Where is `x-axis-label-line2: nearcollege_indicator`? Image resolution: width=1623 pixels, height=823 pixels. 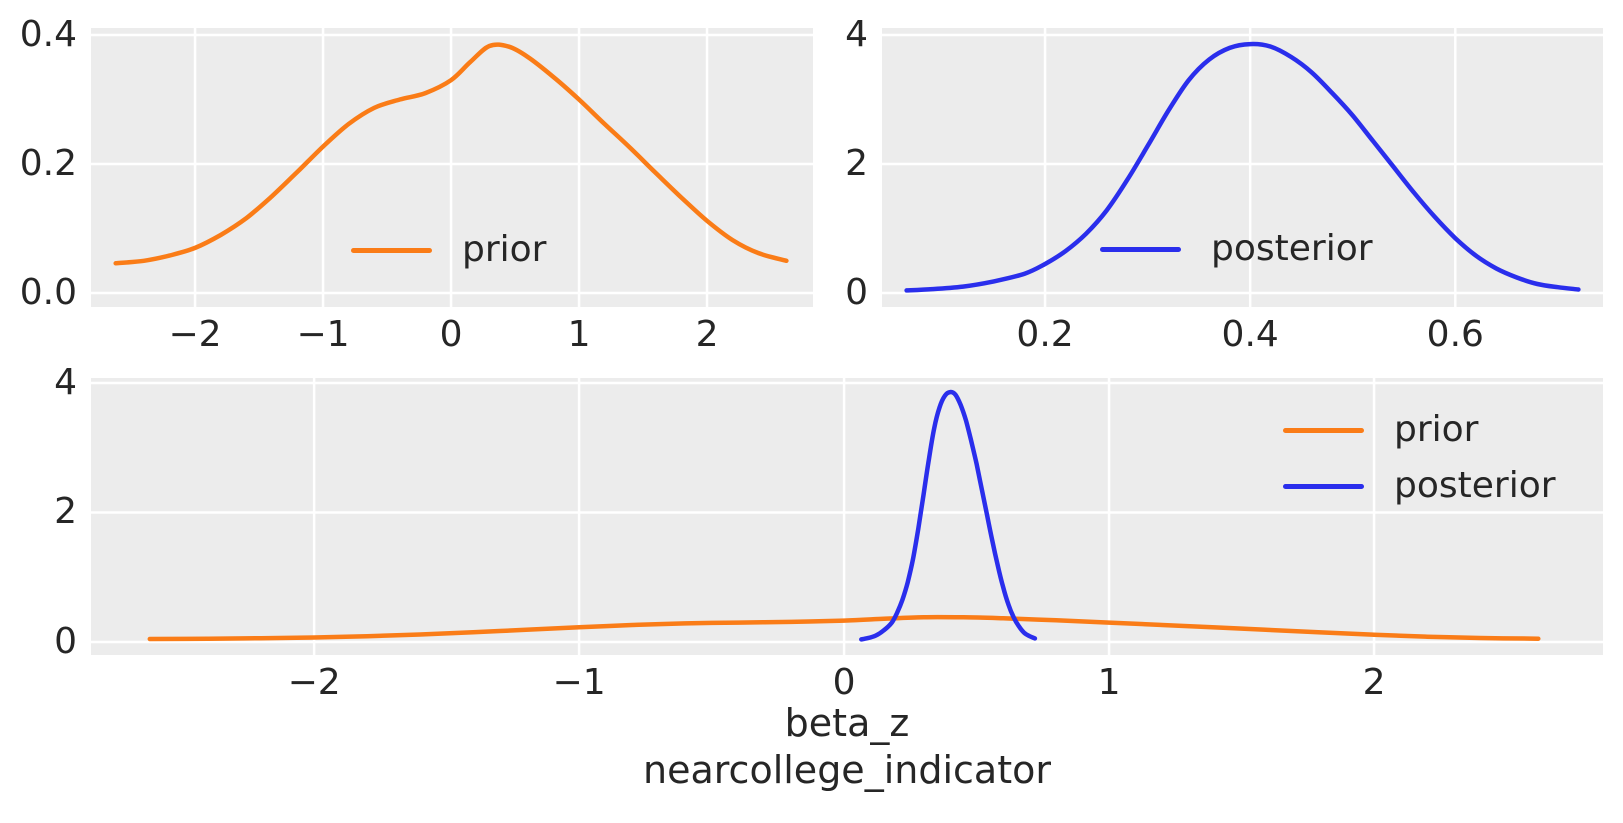
x-axis-label-line2: nearcollege_indicator is located at coordinates (847, 770).